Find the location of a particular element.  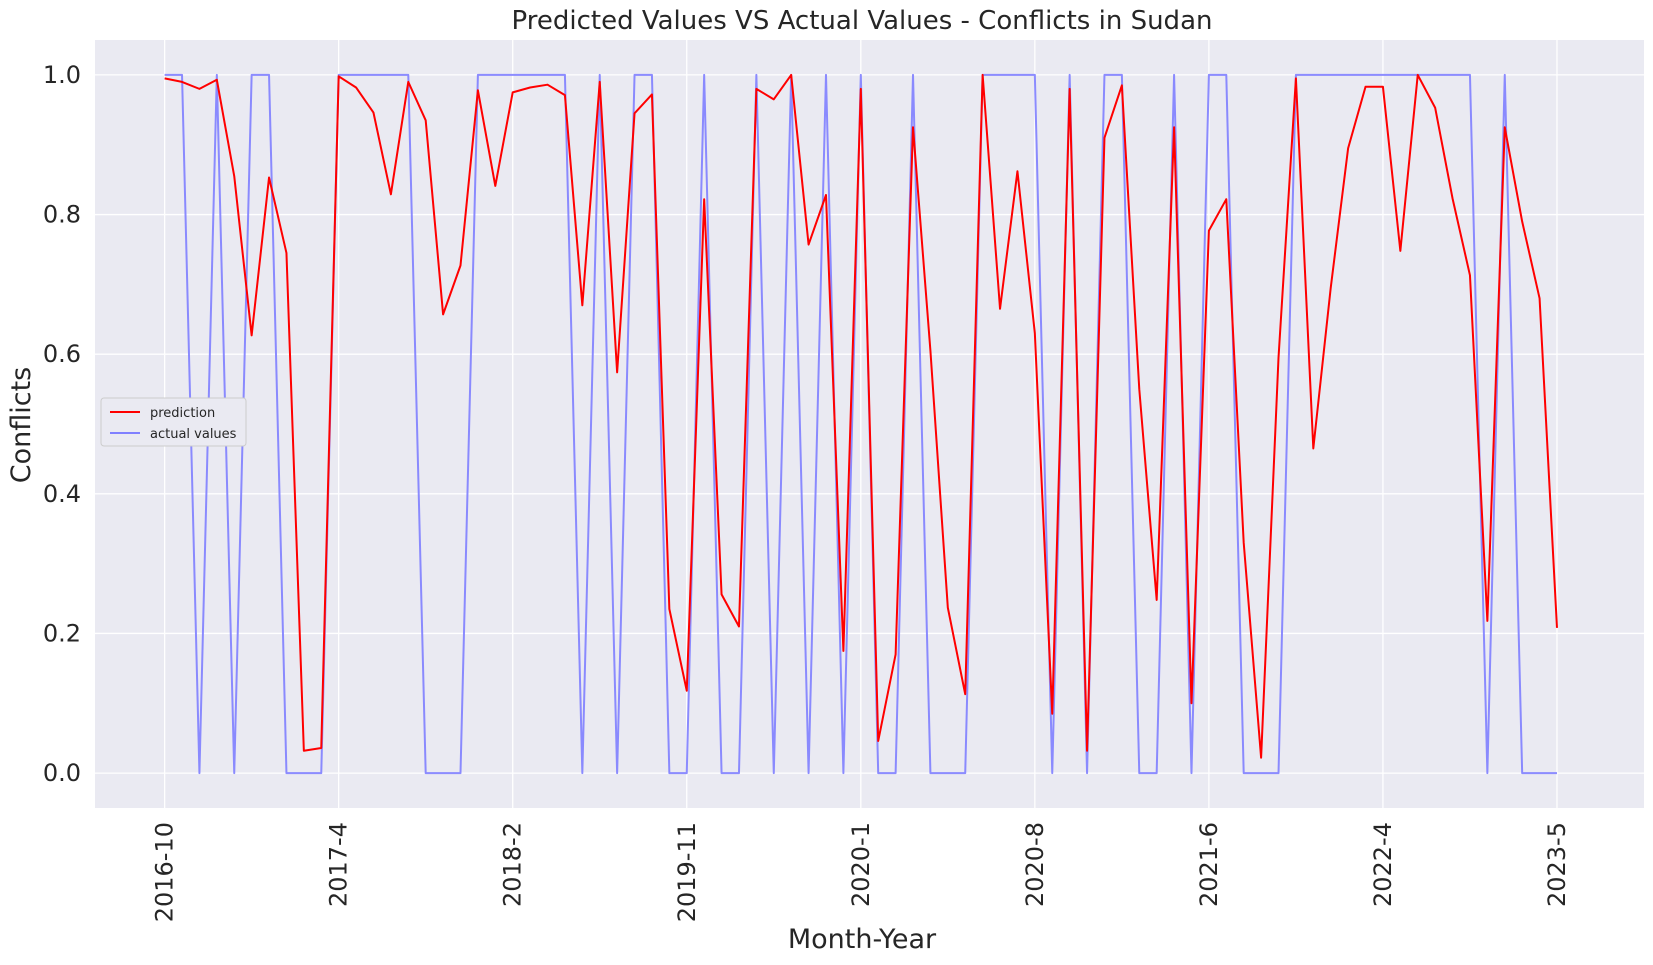

legend-label-actual-values: actual values is located at coordinates (193, 434).